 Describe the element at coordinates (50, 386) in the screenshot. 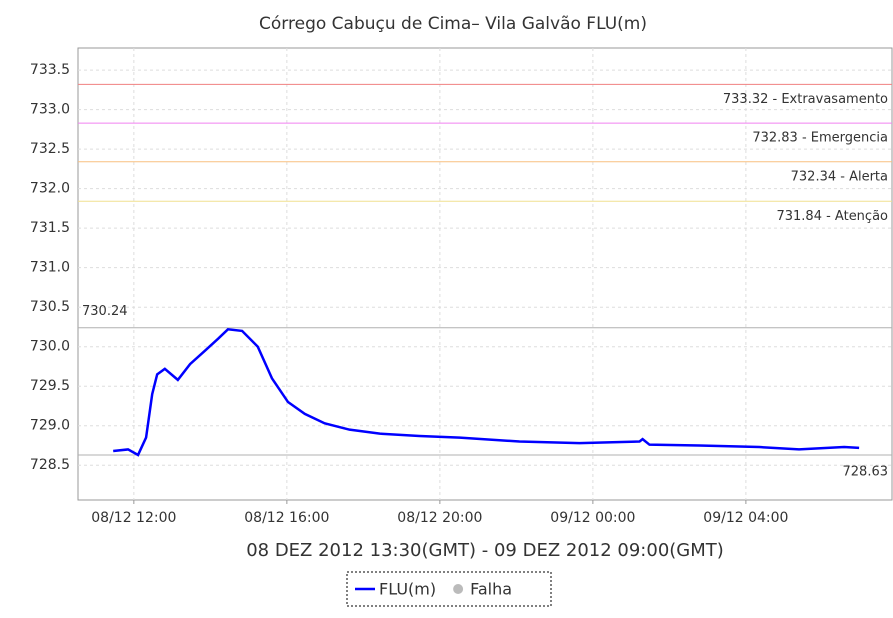

I see `y-tick-label: 729.5` at that location.